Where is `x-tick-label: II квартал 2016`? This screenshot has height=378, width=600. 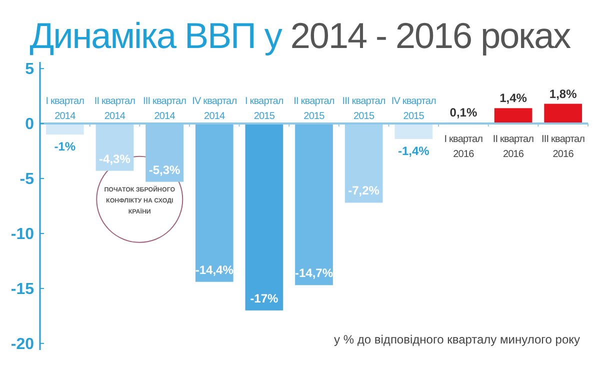 x-tick-label: II квартал 2016 is located at coordinates (513, 147).